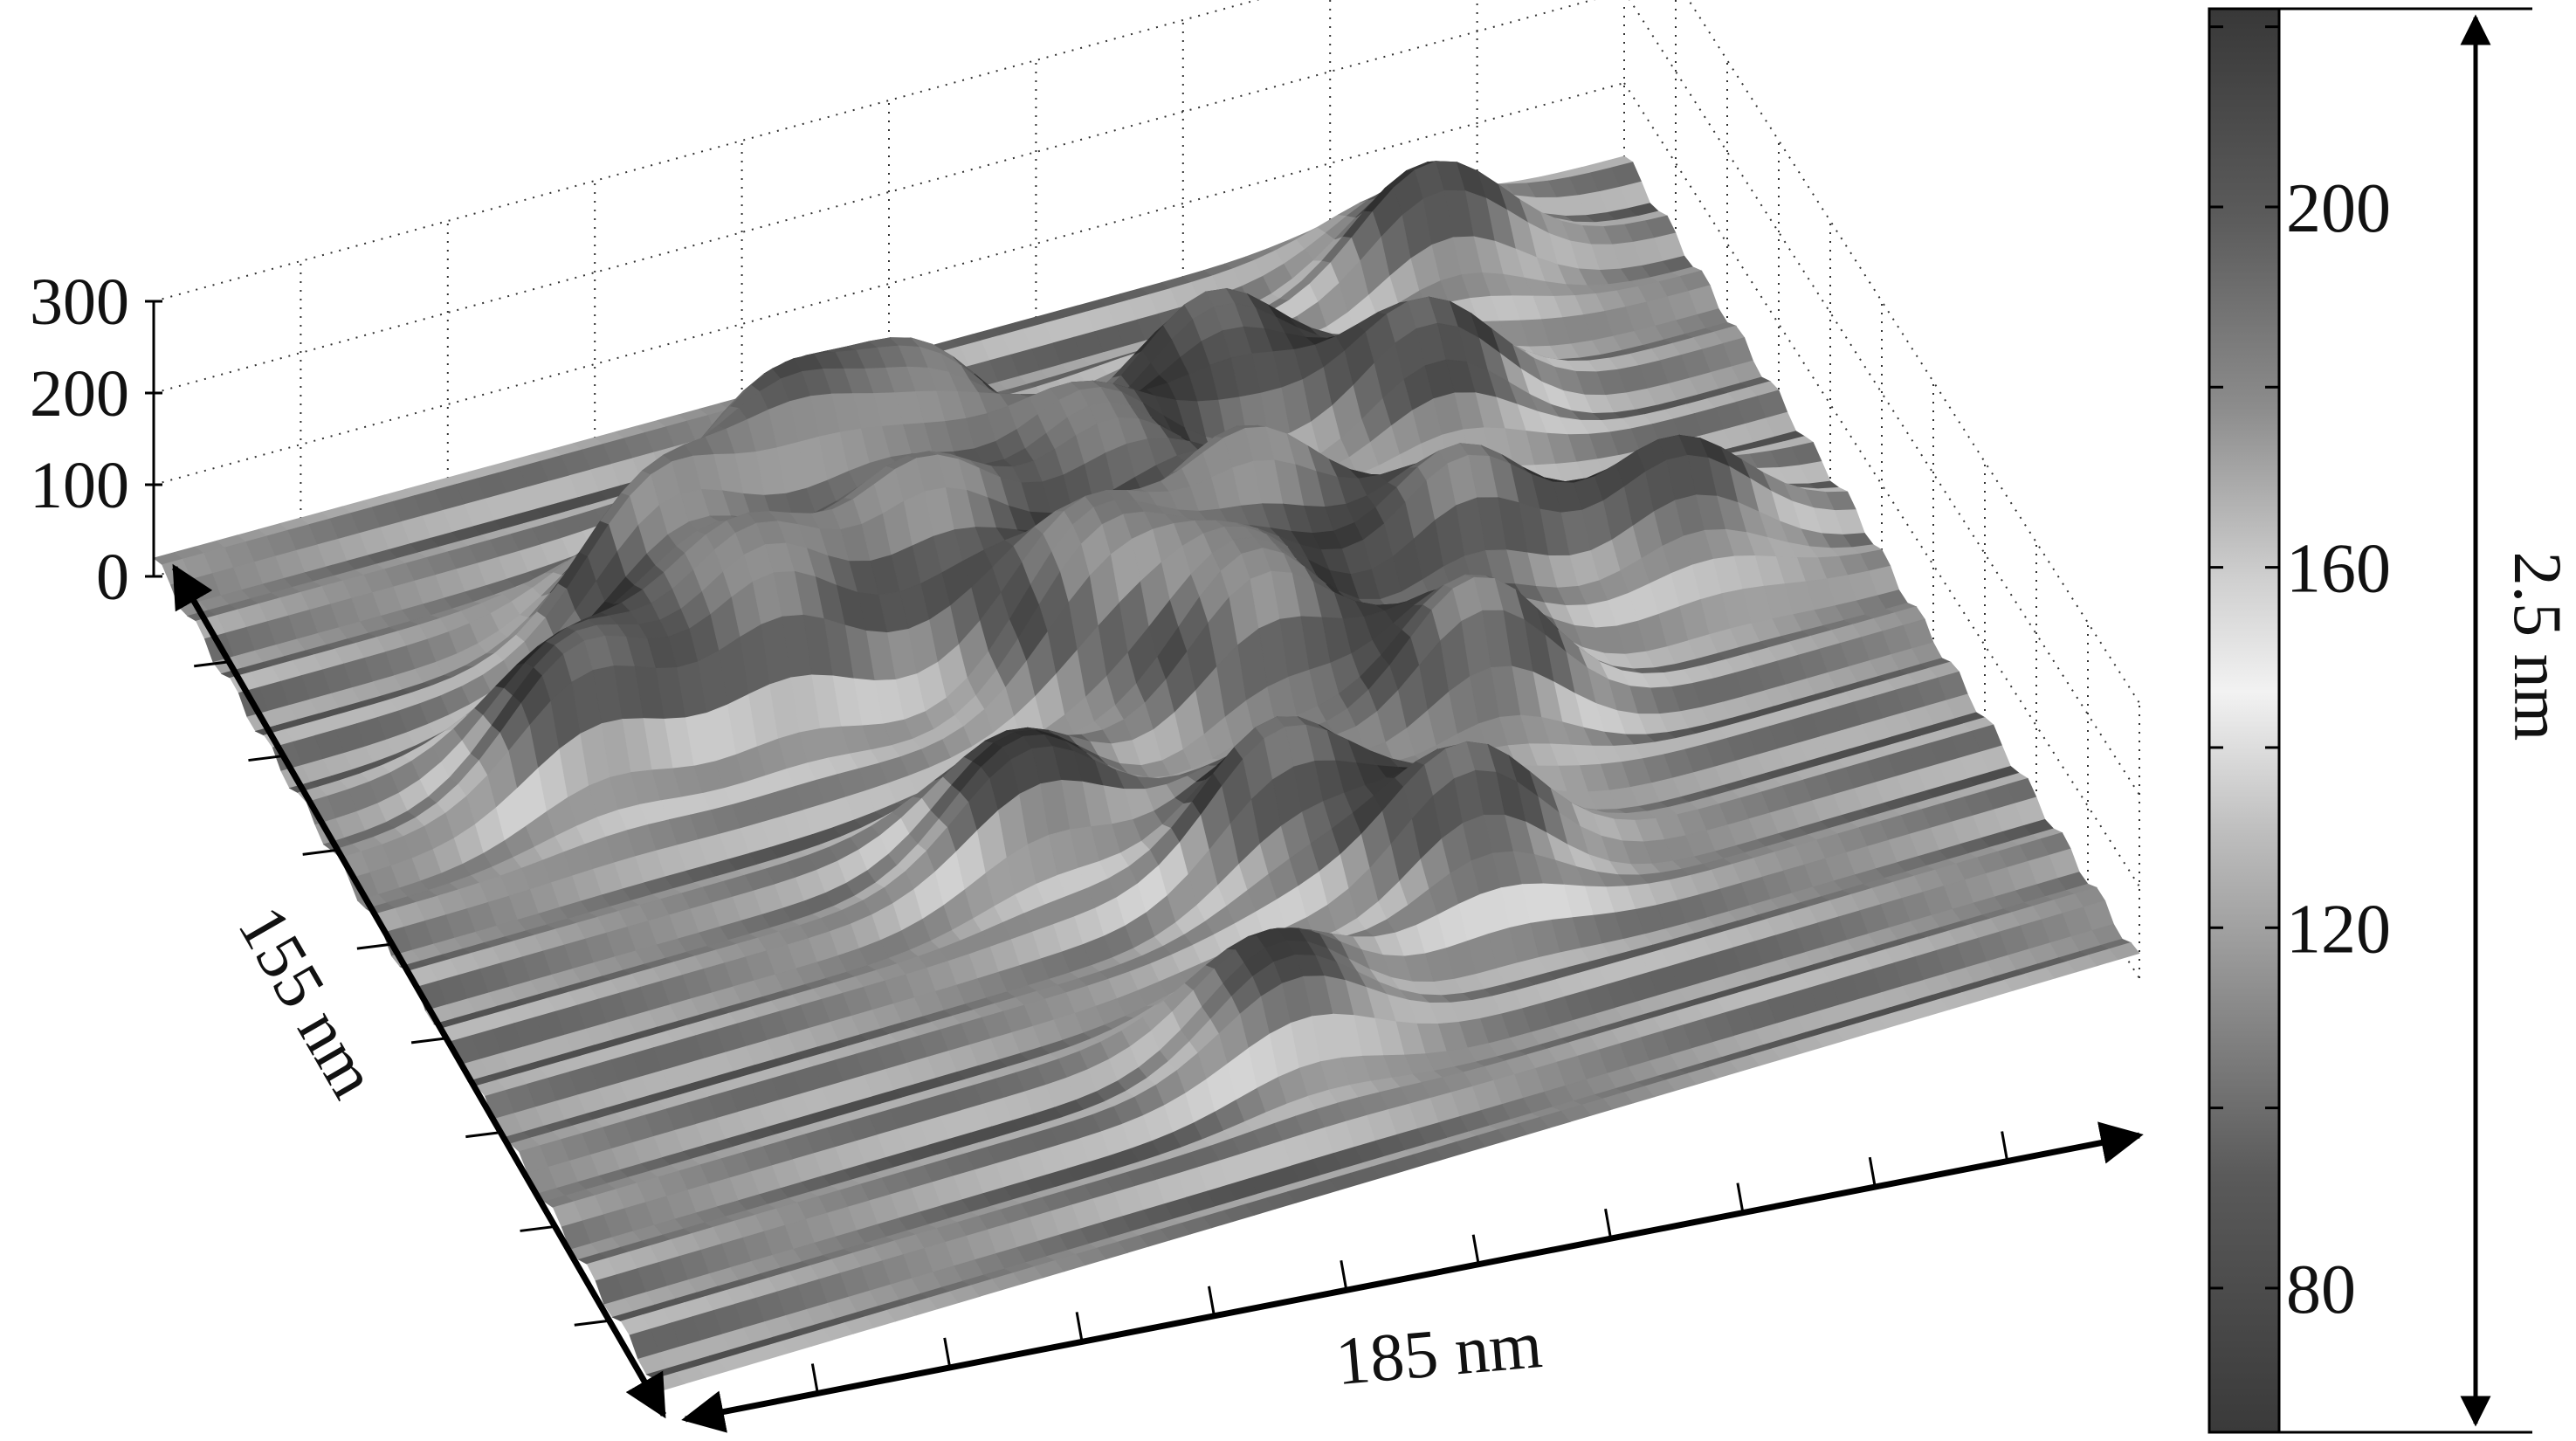  What do you see at coordinates (79, 485) in the screenshot?
I see `z-tick-label: 100` at bounding box center [79, 485].